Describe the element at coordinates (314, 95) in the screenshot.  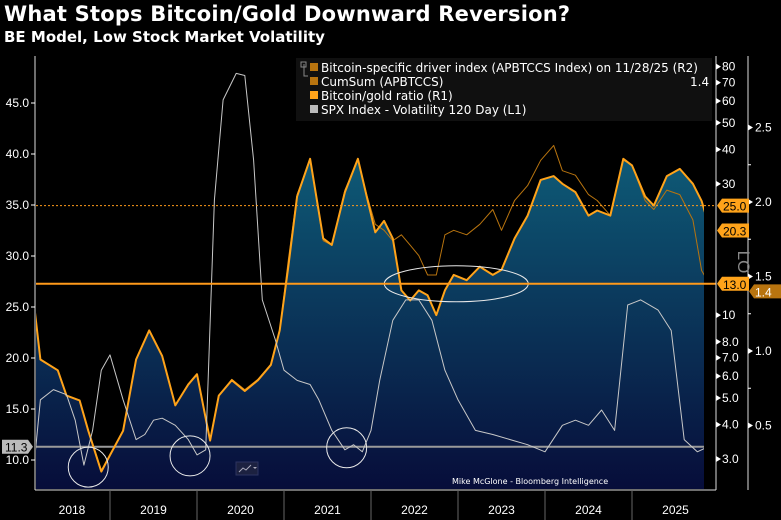
I see `legend-swatch-ratio` at that location.